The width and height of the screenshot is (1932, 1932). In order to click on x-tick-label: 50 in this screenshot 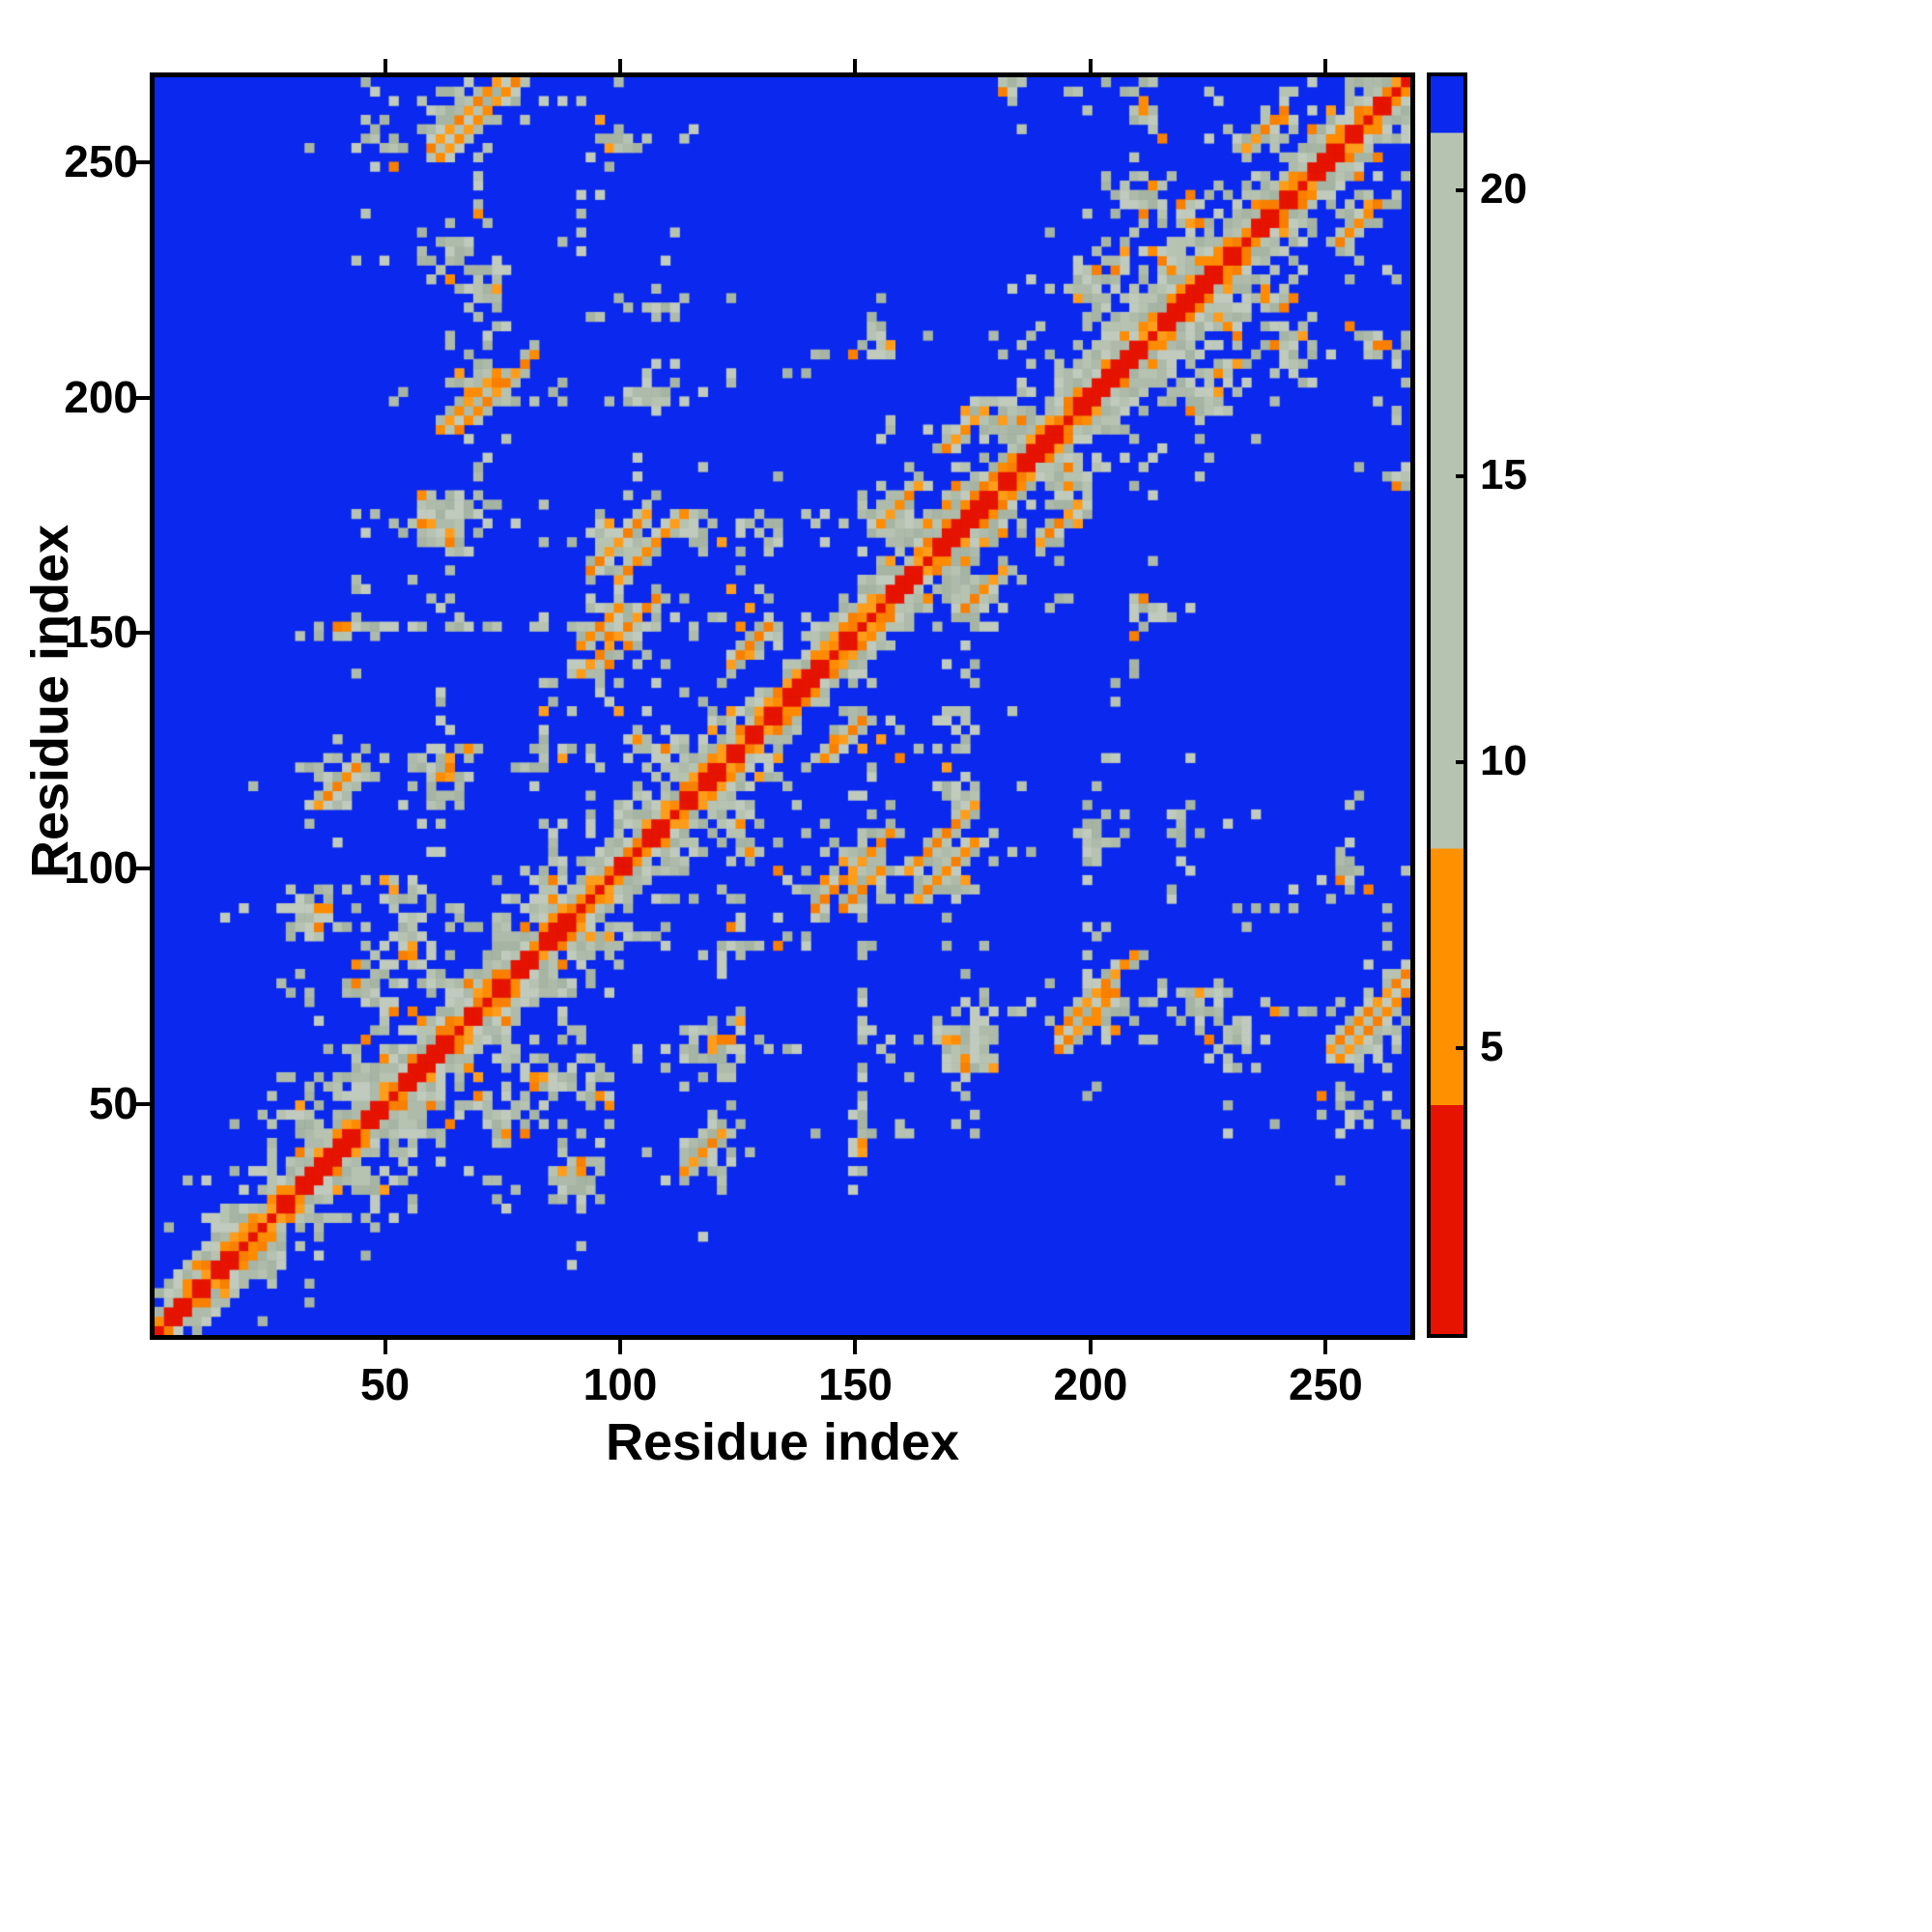, I will do `click(385, 1384)`.